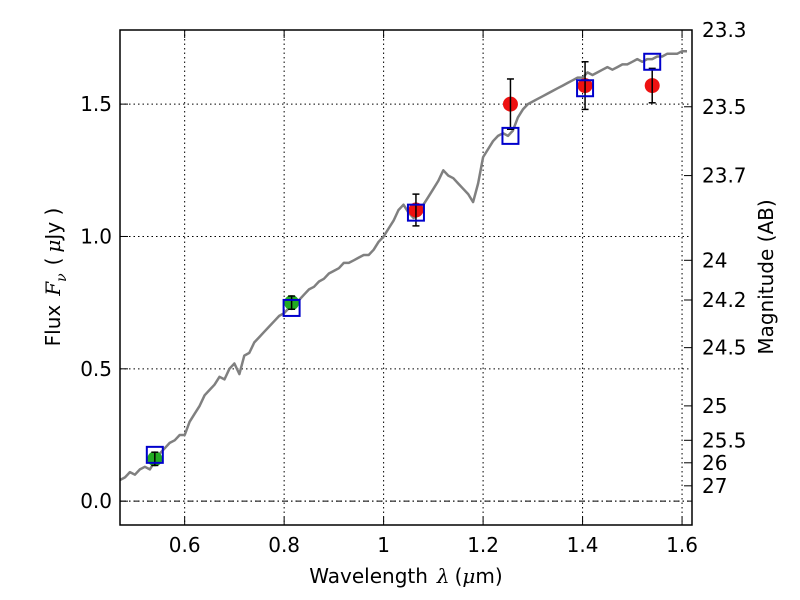  I want to click on x-axis-label-unit-rest: m), so click(488, 576).